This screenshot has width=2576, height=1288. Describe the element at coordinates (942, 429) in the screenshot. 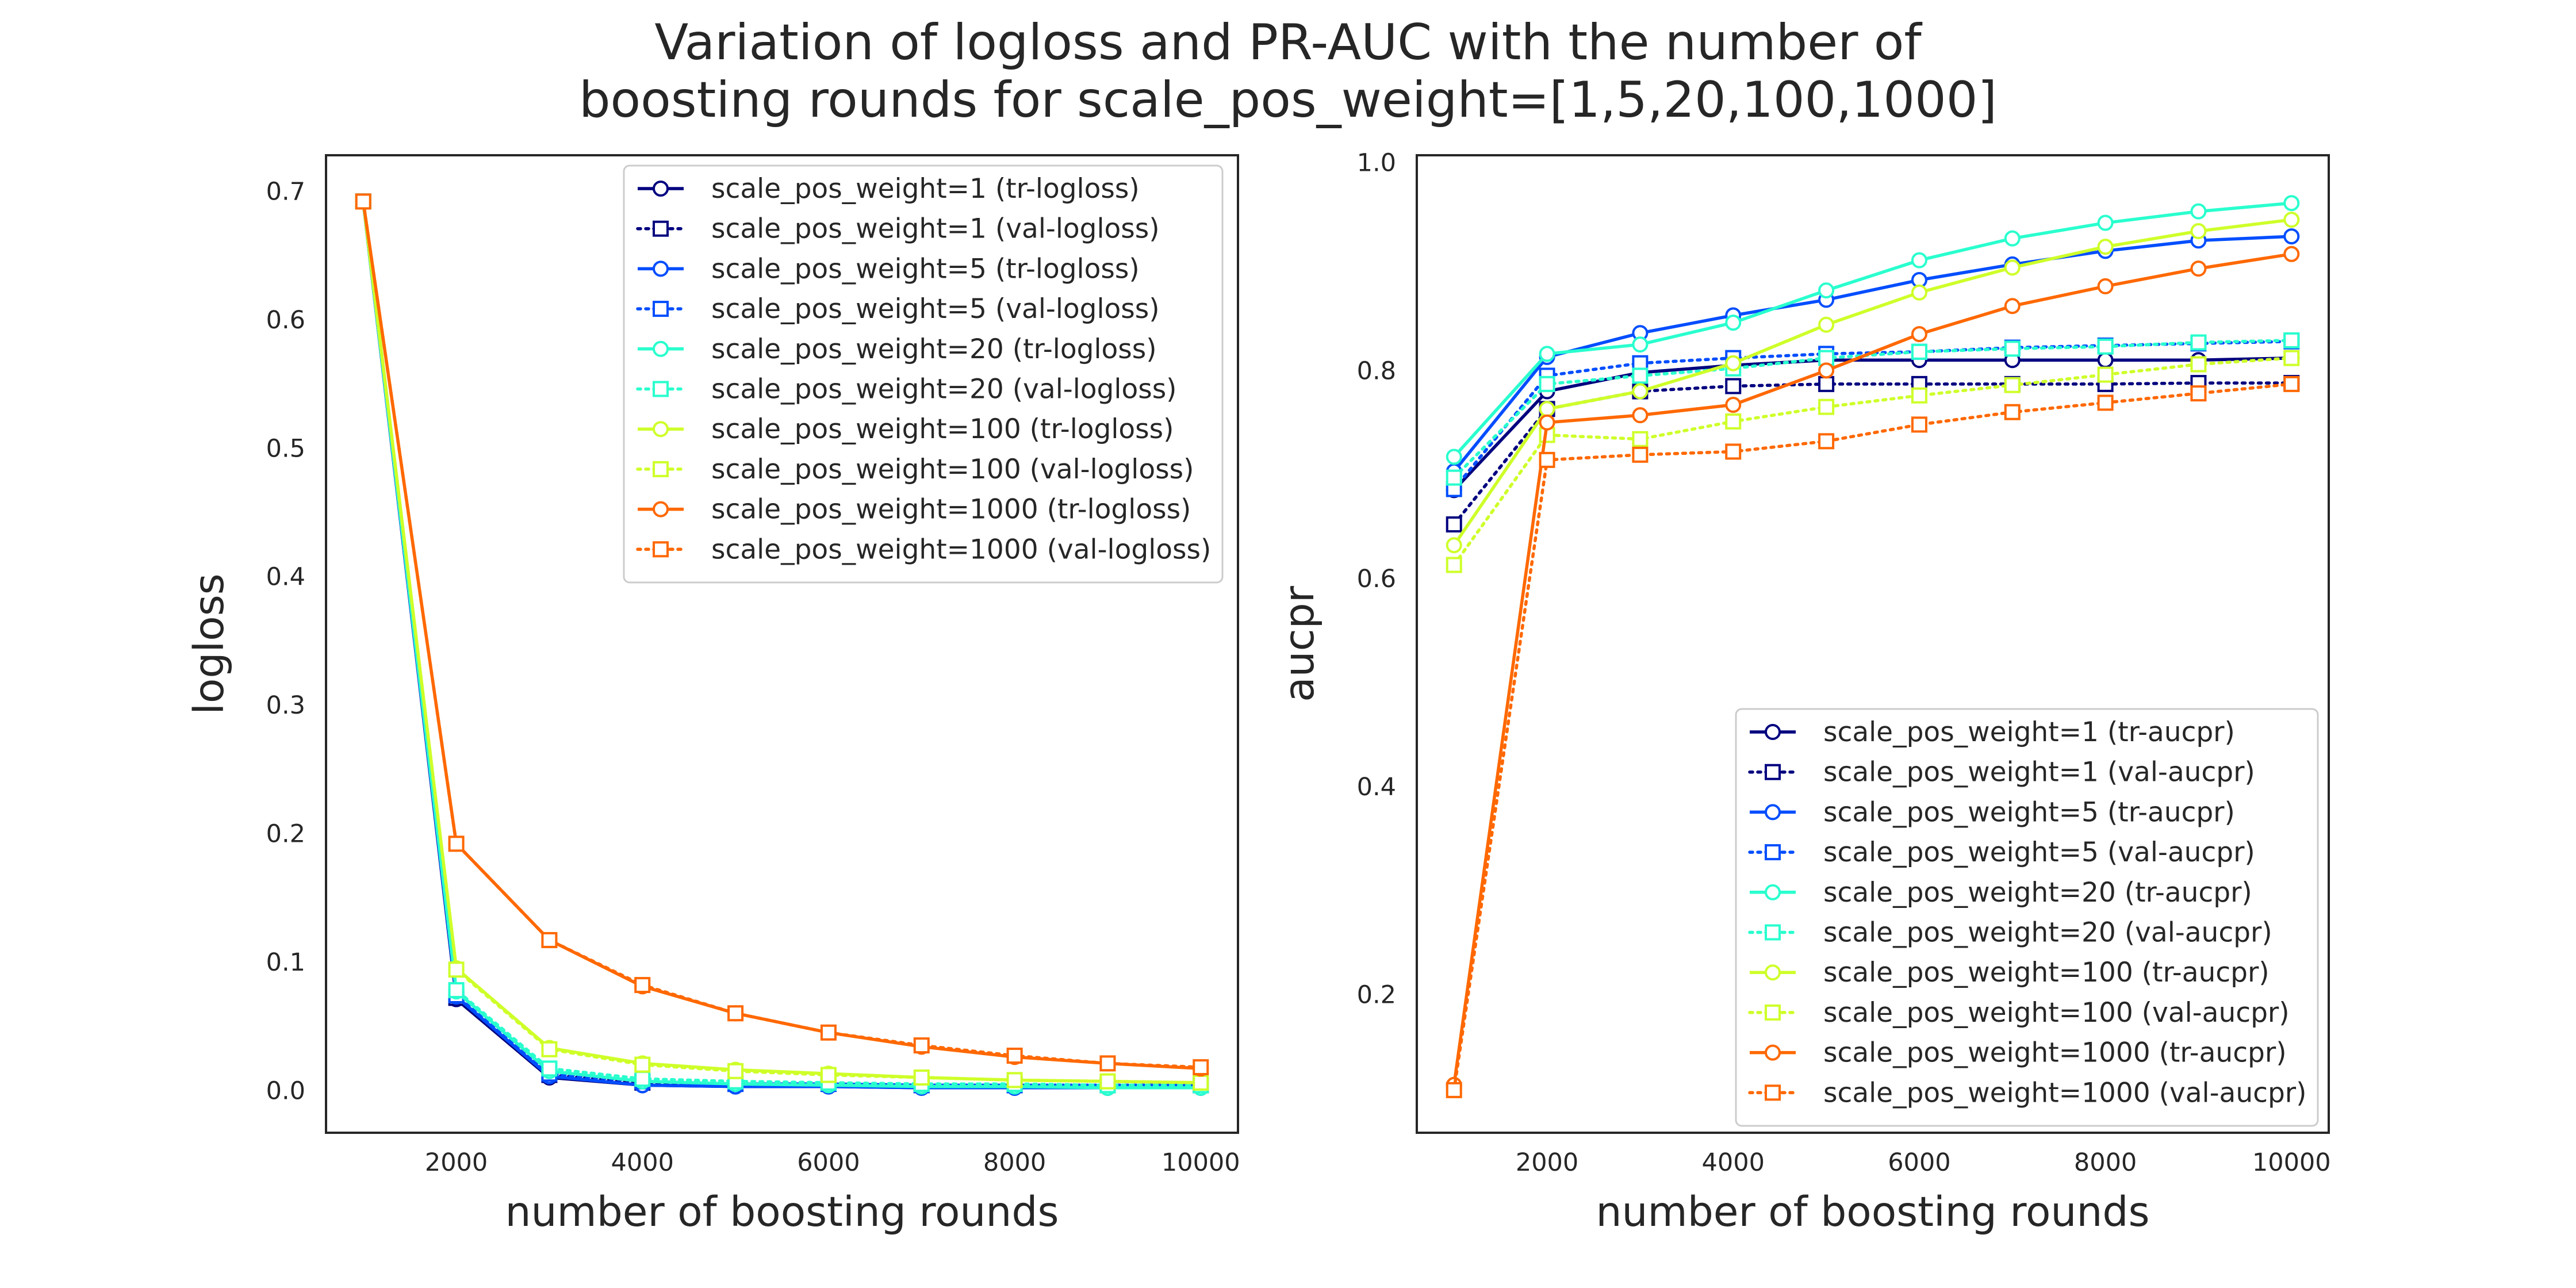

I see `legend-label: scale_pos_weight=100 (tr-logloss)` at that location.